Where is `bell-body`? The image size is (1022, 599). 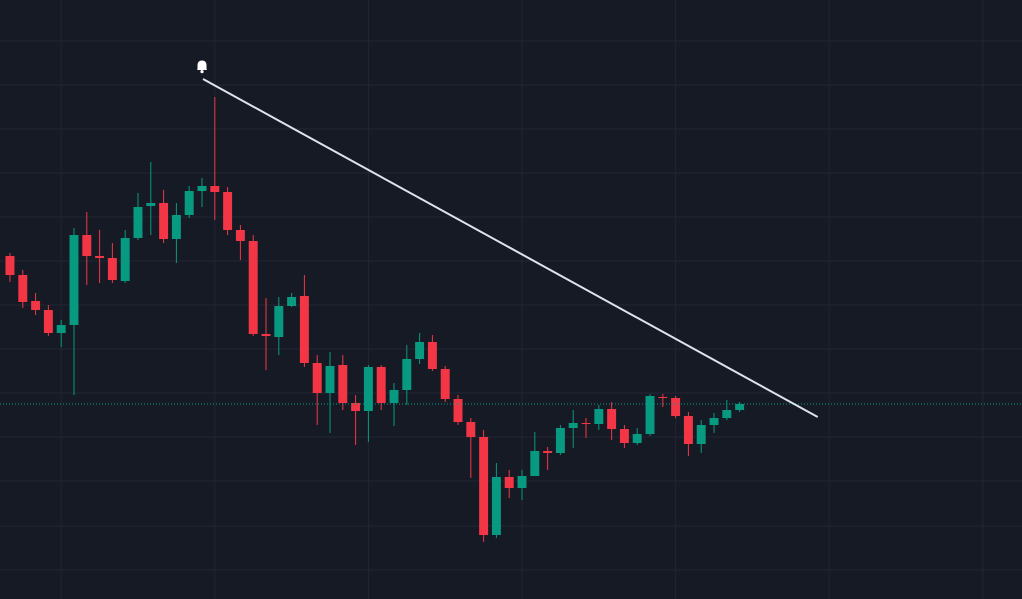
bell-body is located at coordinates (202, 65).